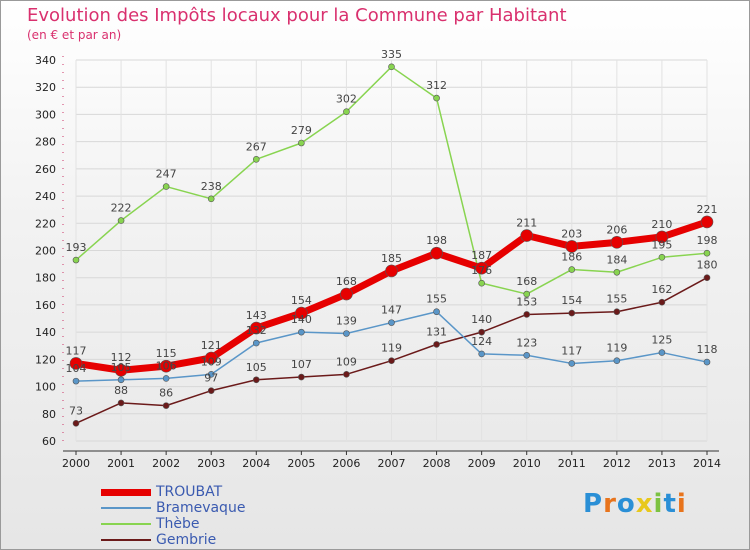  What do you see at coordinates (45, 223) in the screenshot?
I see `y-tick-label: 220` at bounding box center [45, 223].